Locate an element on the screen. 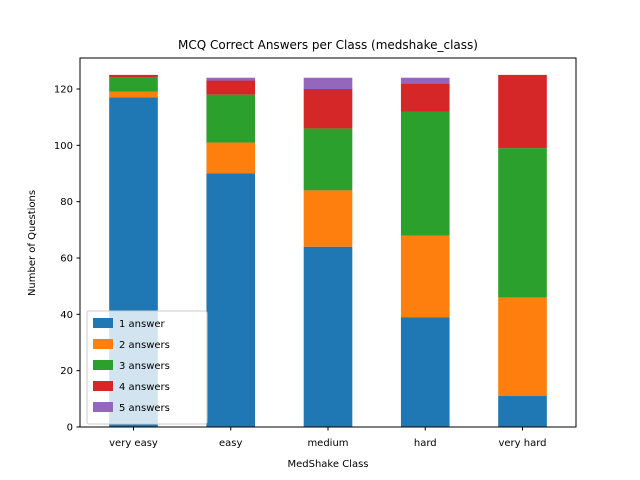  bar-hard-3-answers is located at coordinates (425, 173).